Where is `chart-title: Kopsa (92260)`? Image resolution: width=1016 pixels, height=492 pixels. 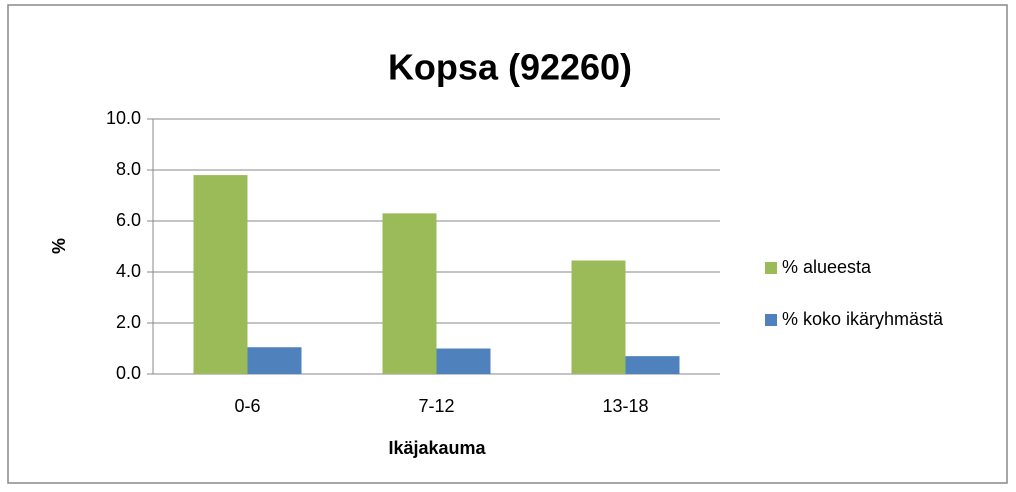 chart-title: Kopsa (92260) is located at coordinates (510, 67).